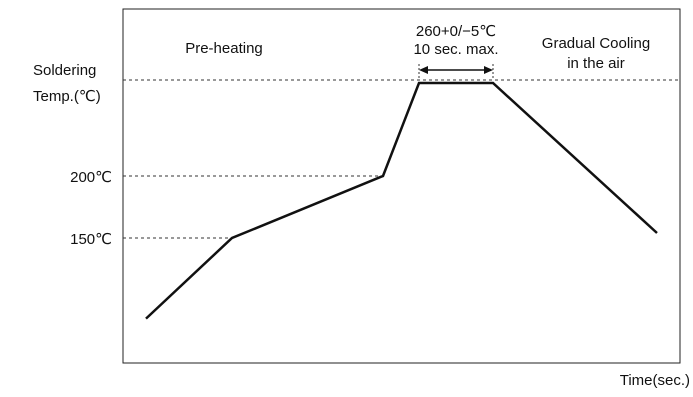  What do you see at coordinates (67, 96) in the screenshot?
I see `y-axis-label-line2: Temp.(℃)` at bounding box center [67, 96].